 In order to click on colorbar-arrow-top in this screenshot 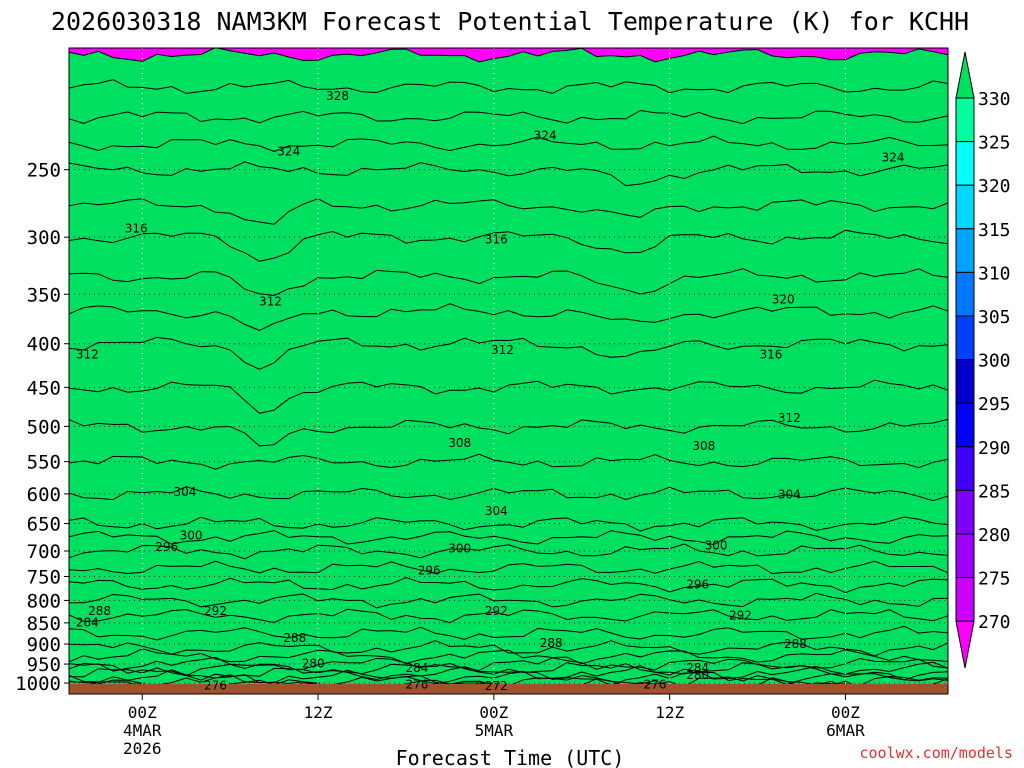, I will do `click(965, 75)`.